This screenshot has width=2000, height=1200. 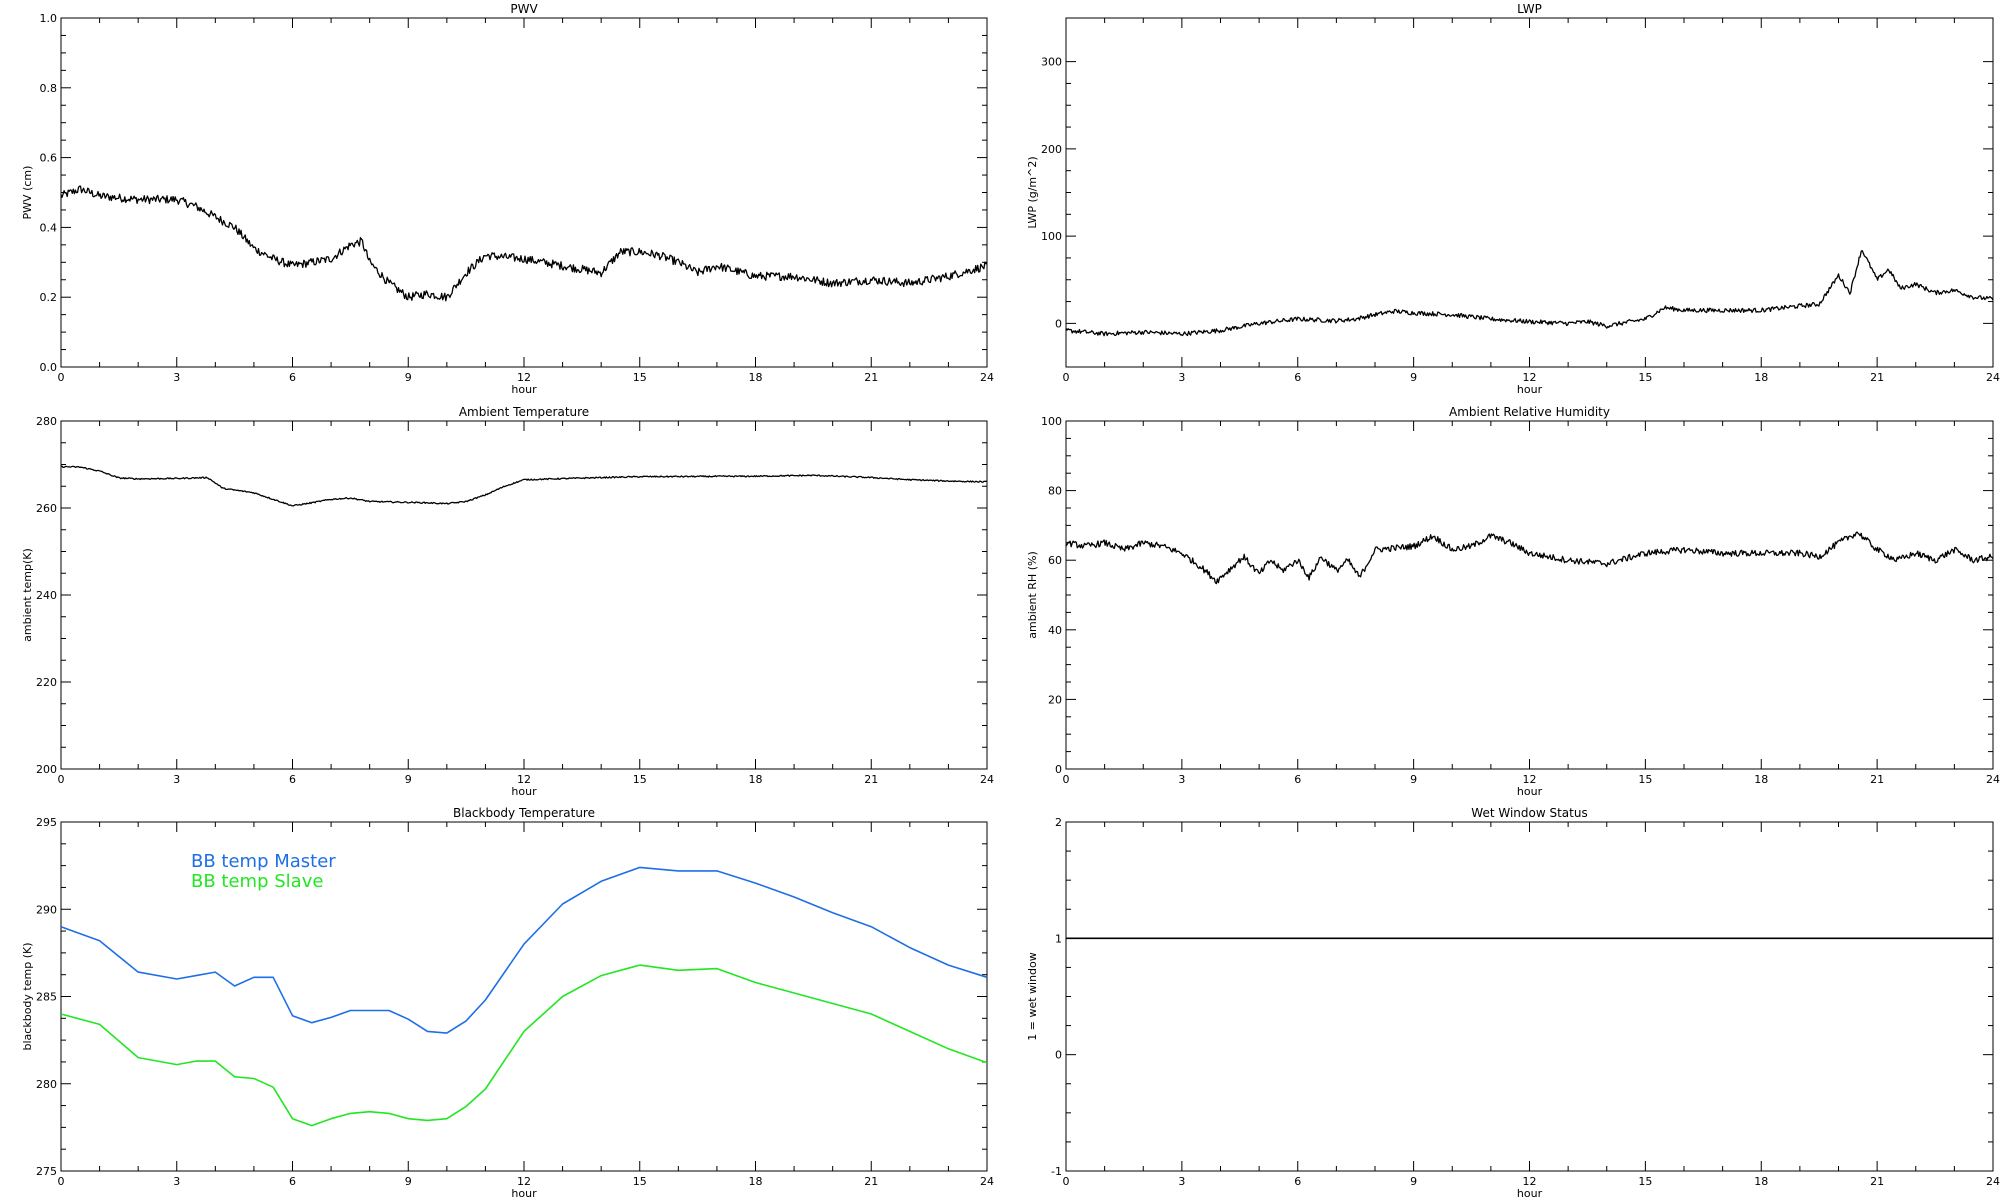 What do you see at coordinates (524, 9) in the screenshot?
I see `pwv-title: PWV` at bounding box center [524, 9].